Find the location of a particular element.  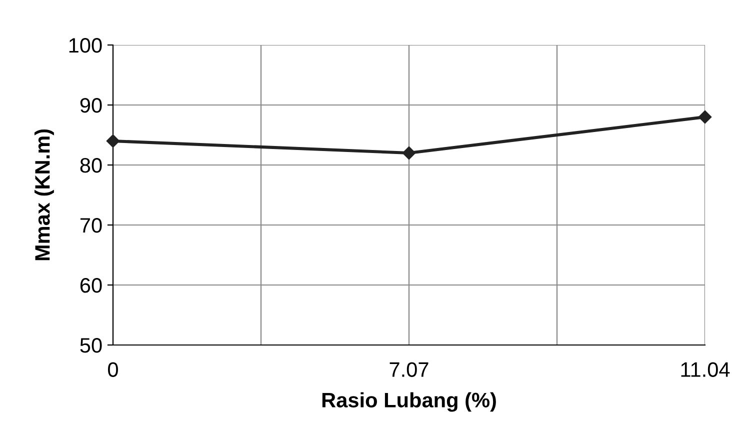

x-axis-title: Rasio Lubang (%) is located at coordinates (409, 402).